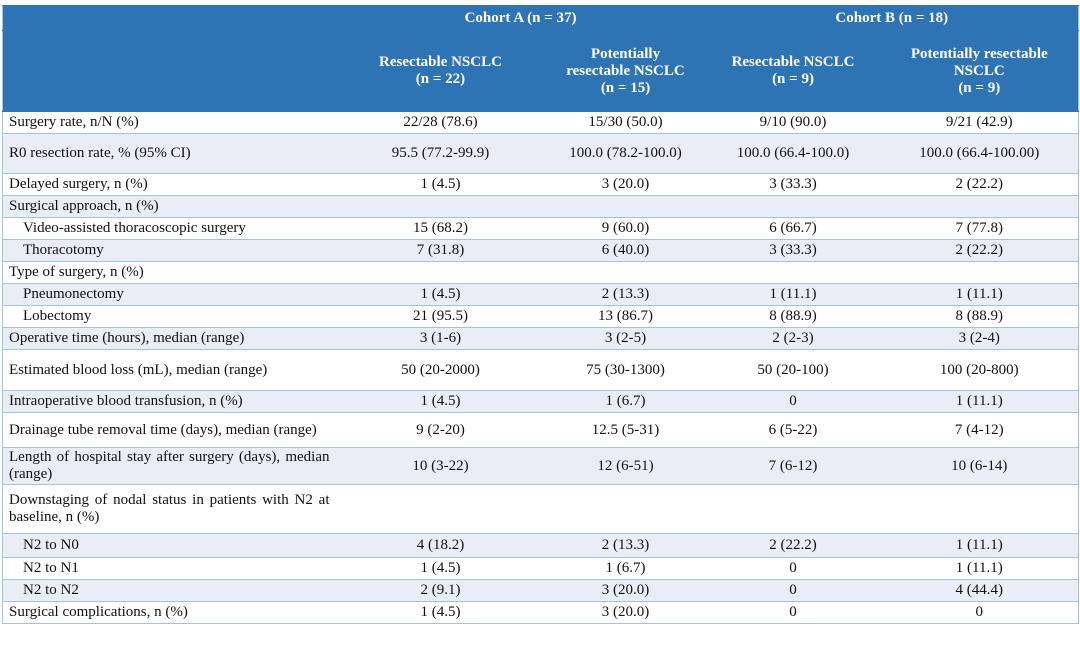 This screenshot has width=1080, height=649. I want to click on row-label: N2 to N0, so click(169, 545).